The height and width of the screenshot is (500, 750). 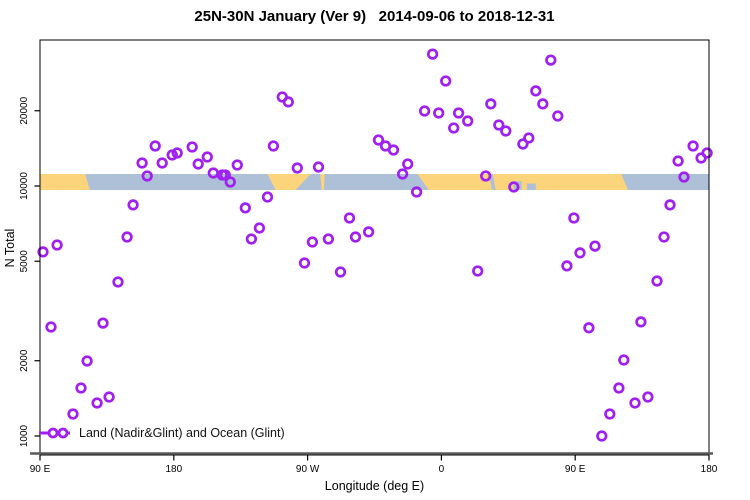 What do you see at coordinates (24, 261) in the screenshot?
I see `y-tick-label: 5000` at bounding box center [24, 261].